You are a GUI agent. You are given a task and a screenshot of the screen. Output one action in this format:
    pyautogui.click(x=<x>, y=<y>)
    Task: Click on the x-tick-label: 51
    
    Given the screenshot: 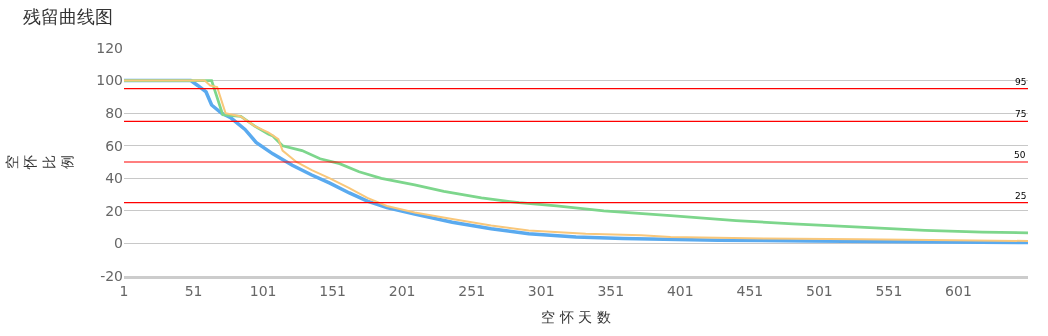 What is the action you would take?
    pyautogui.click(x=193, y=290)
    